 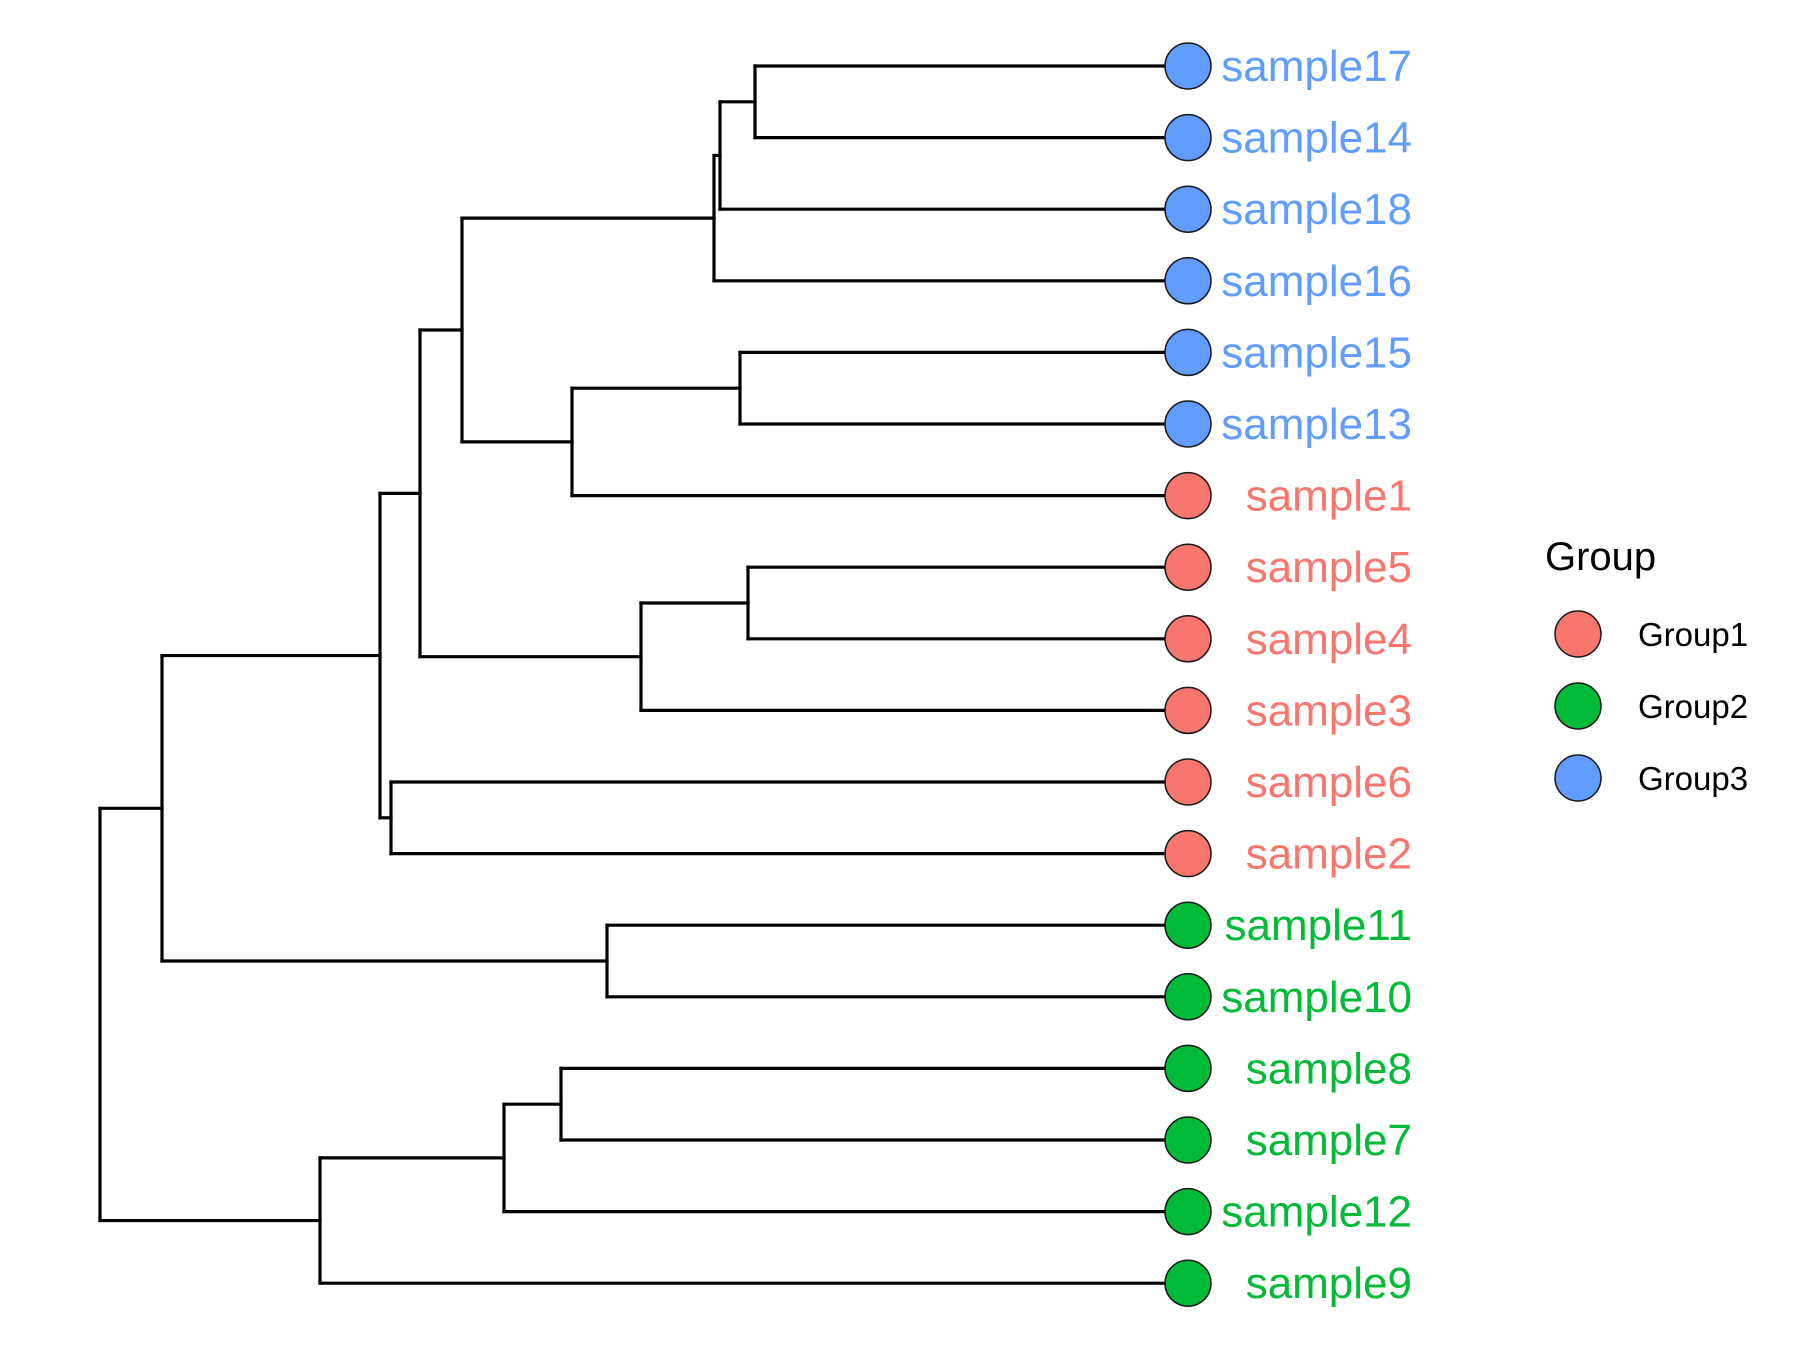 I want to click on tip-label-sample17: sample17, so click(x=1316, y=66).